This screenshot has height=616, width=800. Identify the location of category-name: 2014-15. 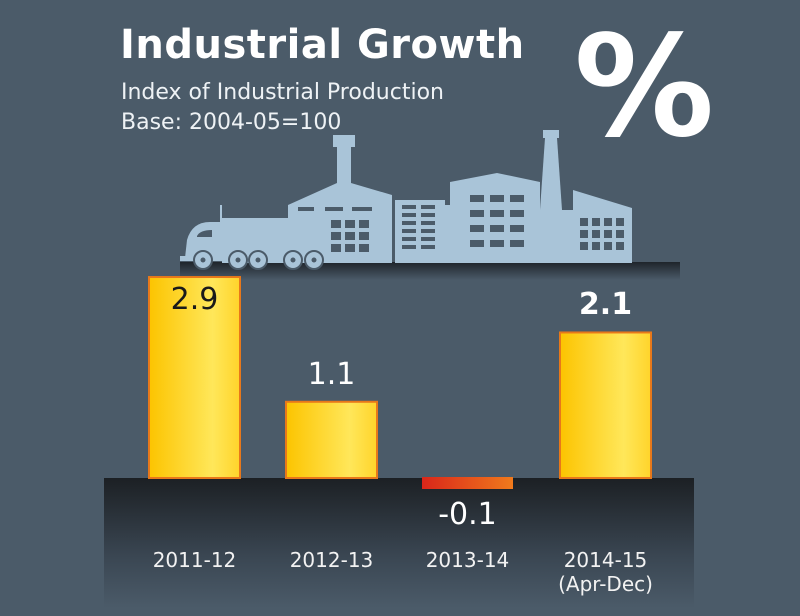
(605, 560).